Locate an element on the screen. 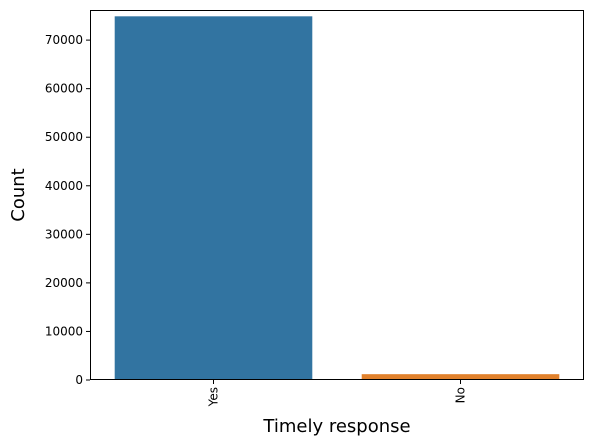 The height and width of the screenshot is (447, 595). y-axis-label: Count is located at coordinates (18, 194).